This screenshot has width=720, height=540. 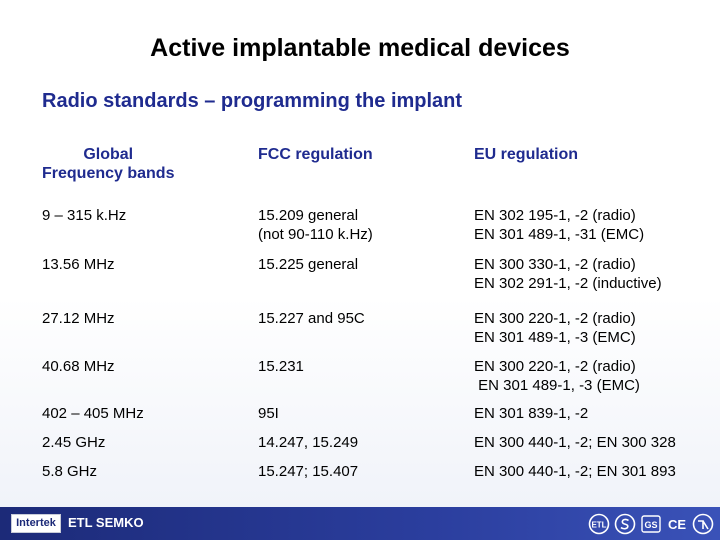 I want to click on header-frequency-bands: Global Frequency bands, so click(x=108, y=164).